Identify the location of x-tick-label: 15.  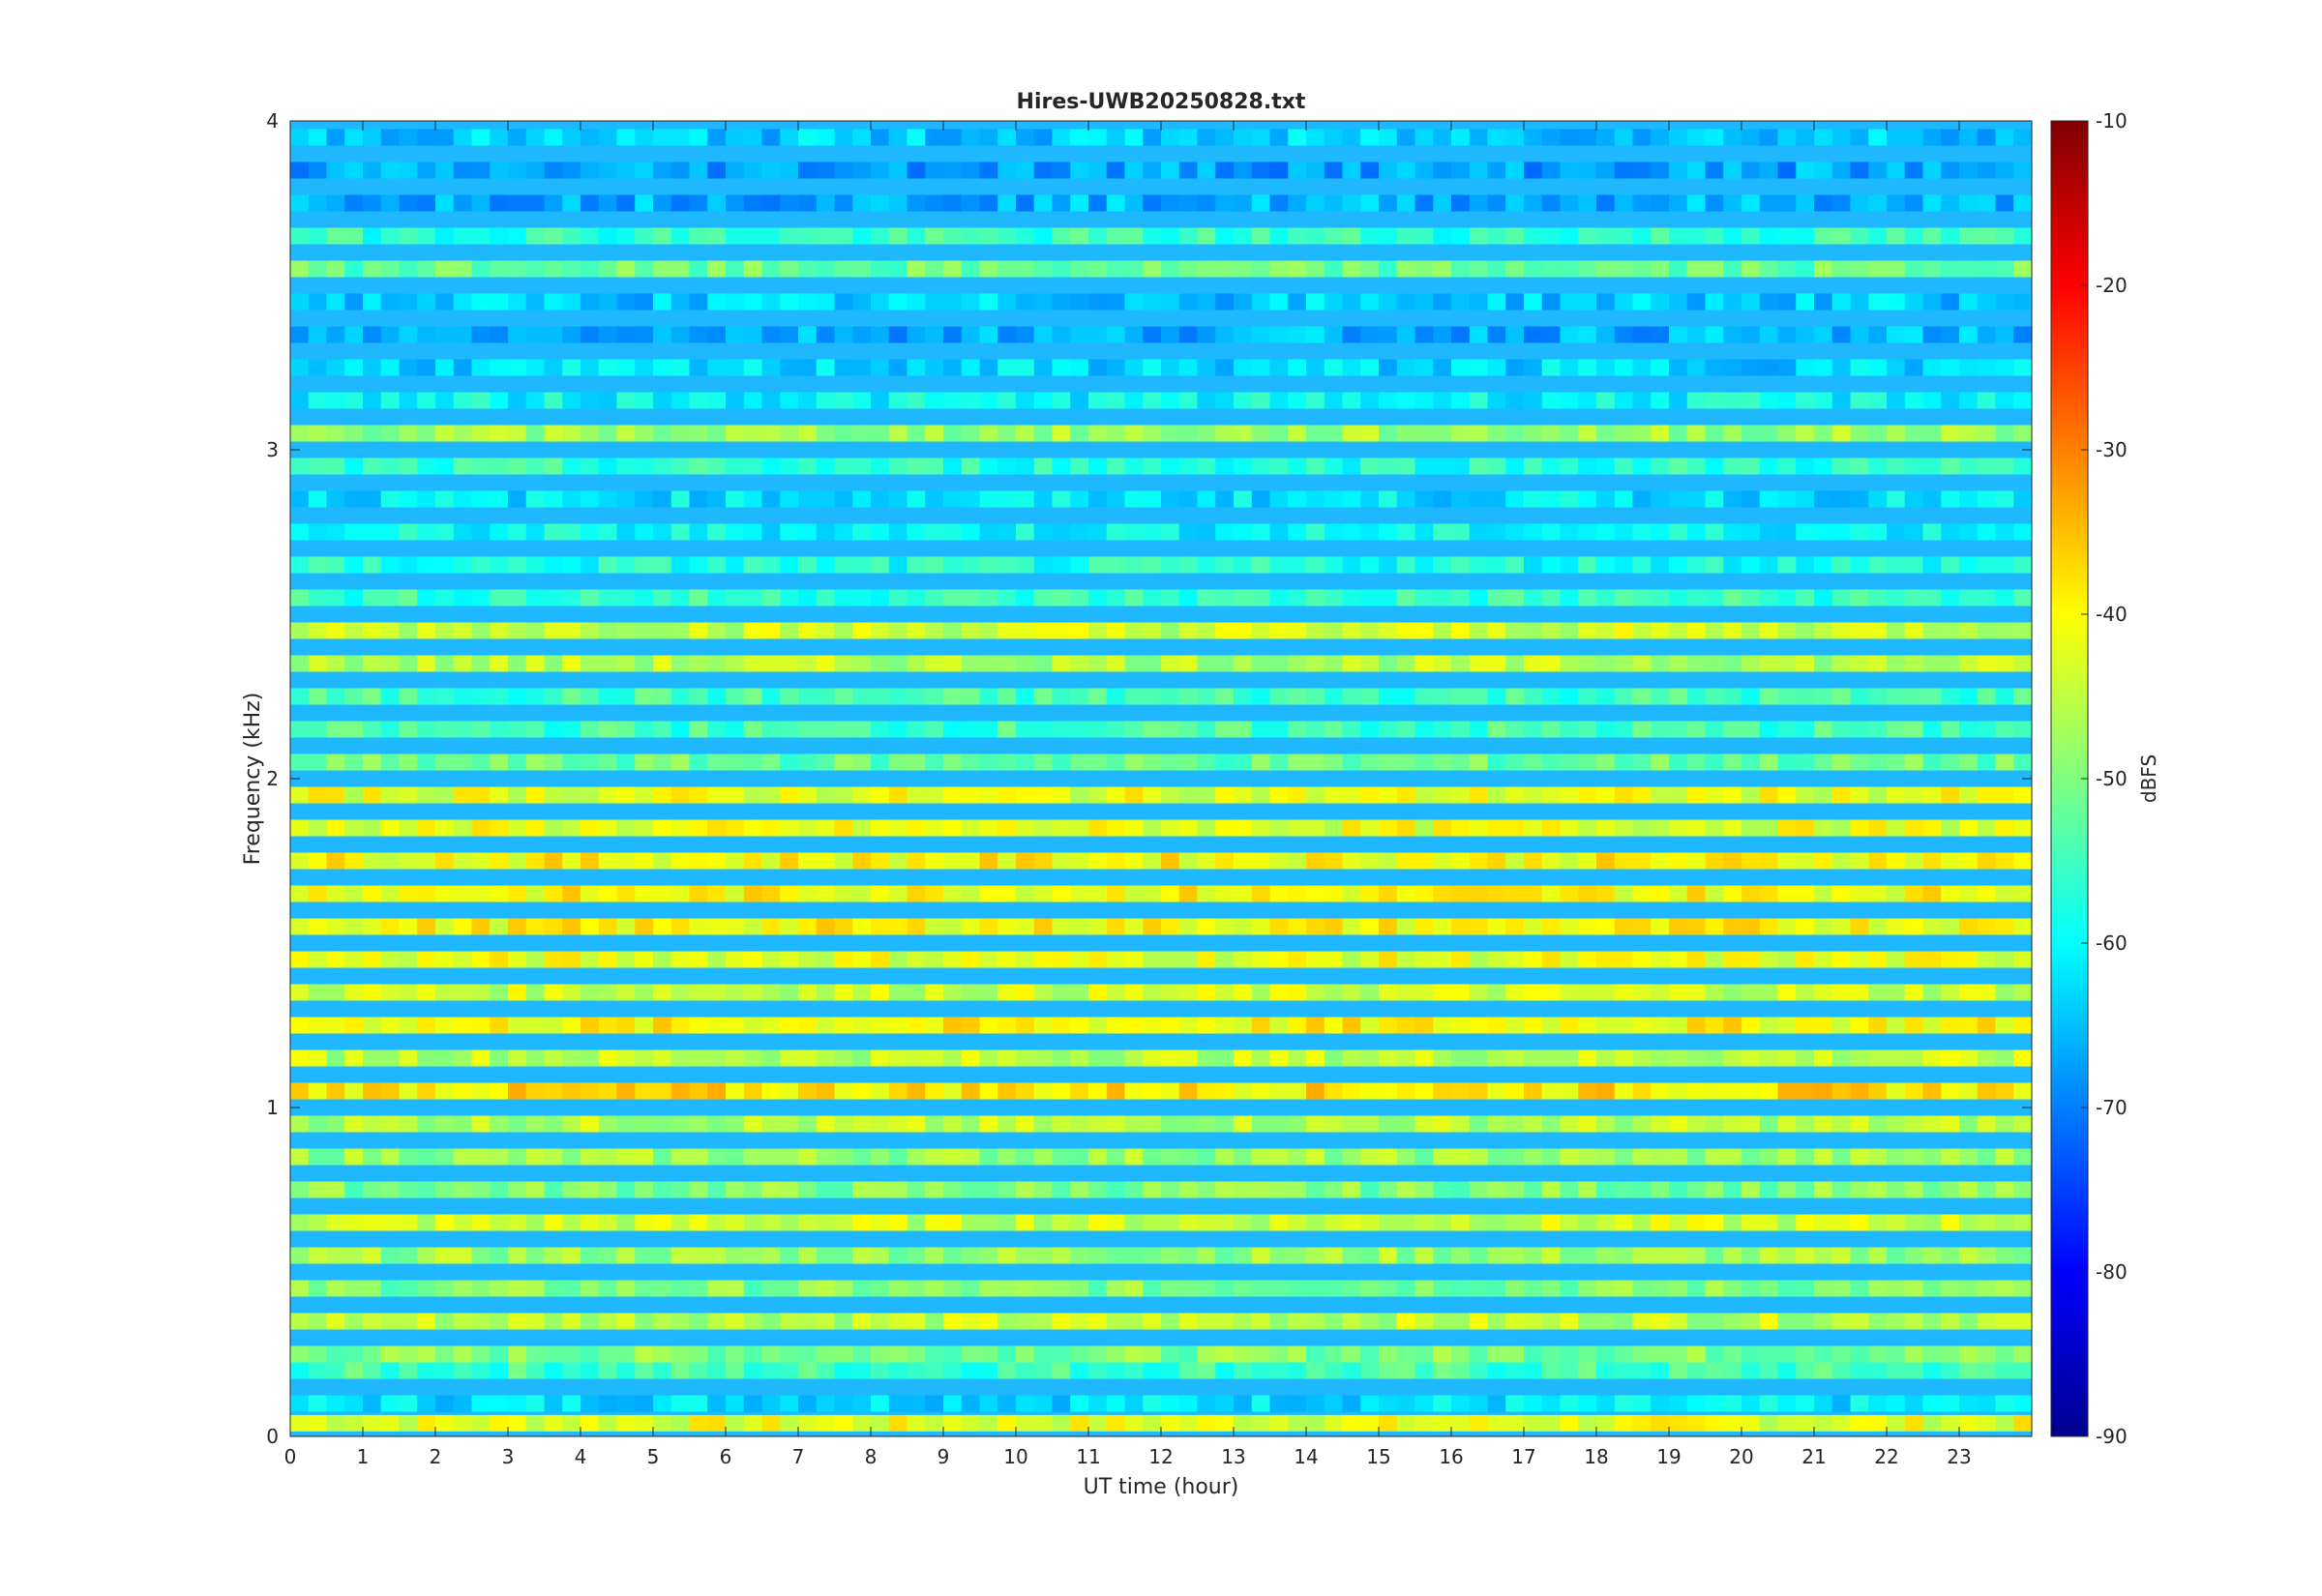
(1378, 1456).